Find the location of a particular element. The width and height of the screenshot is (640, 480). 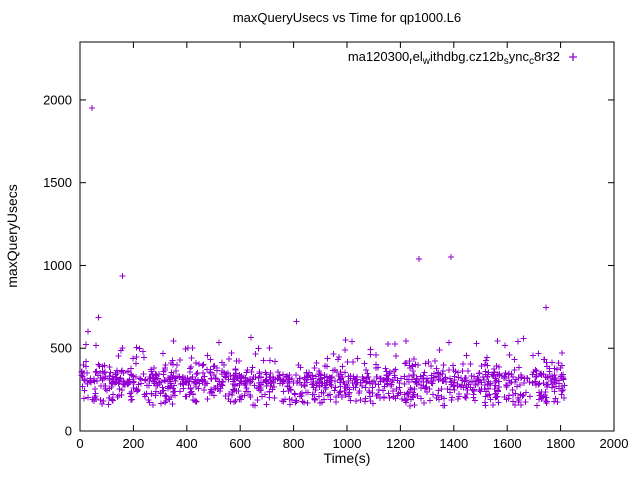

x-tick-label: 1400 is located at coordinates (453, 443).